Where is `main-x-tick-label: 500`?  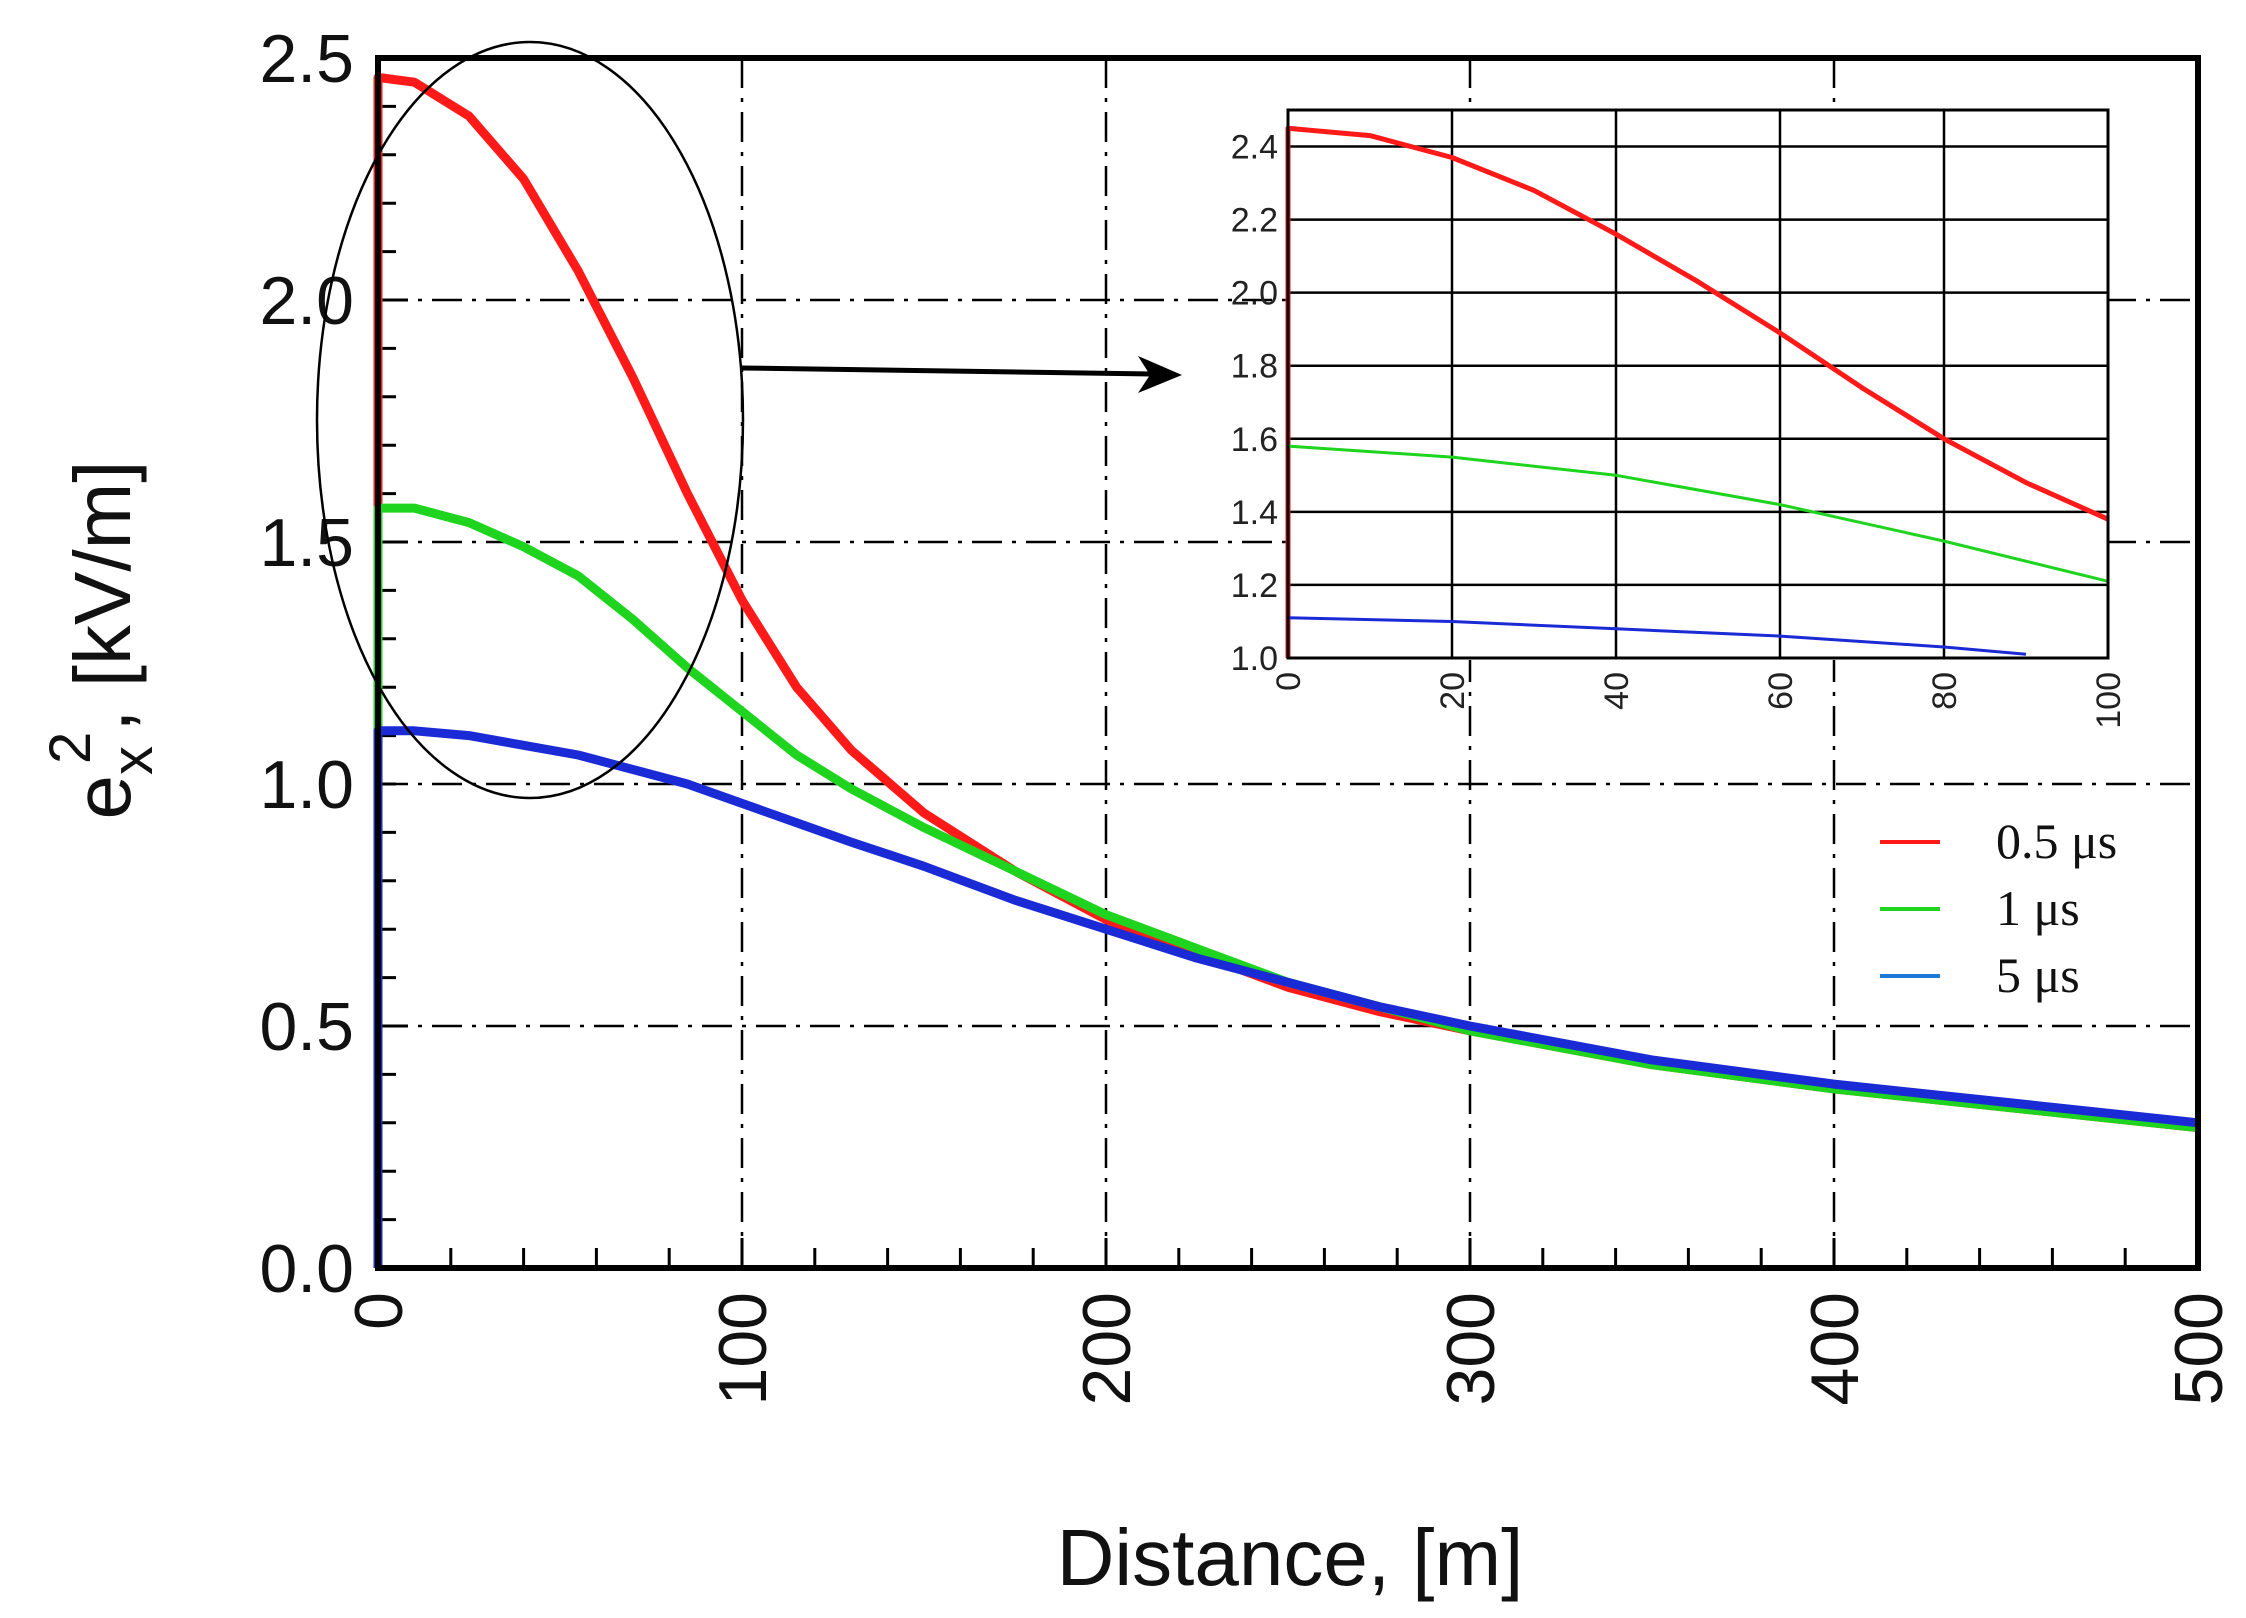
main-x-tick-label: 500 is located at coordinates (2199, 1348).